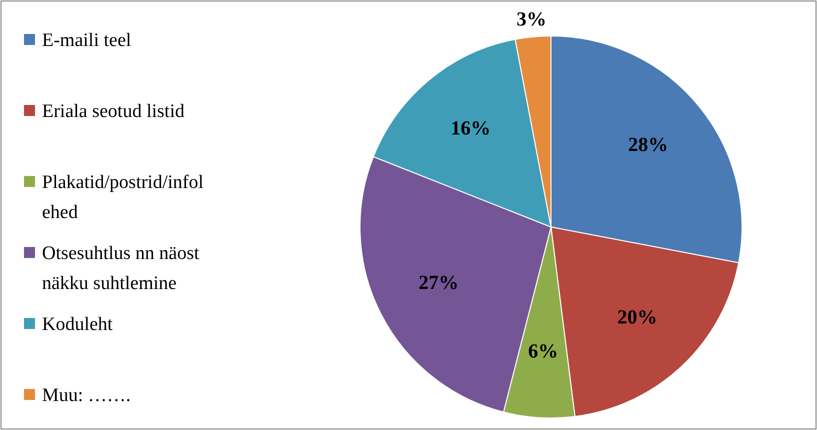  What do you see at coordinates (648, 145) in the screenshot?
I see `data-label: 28%` at bounding box center [648, 145].